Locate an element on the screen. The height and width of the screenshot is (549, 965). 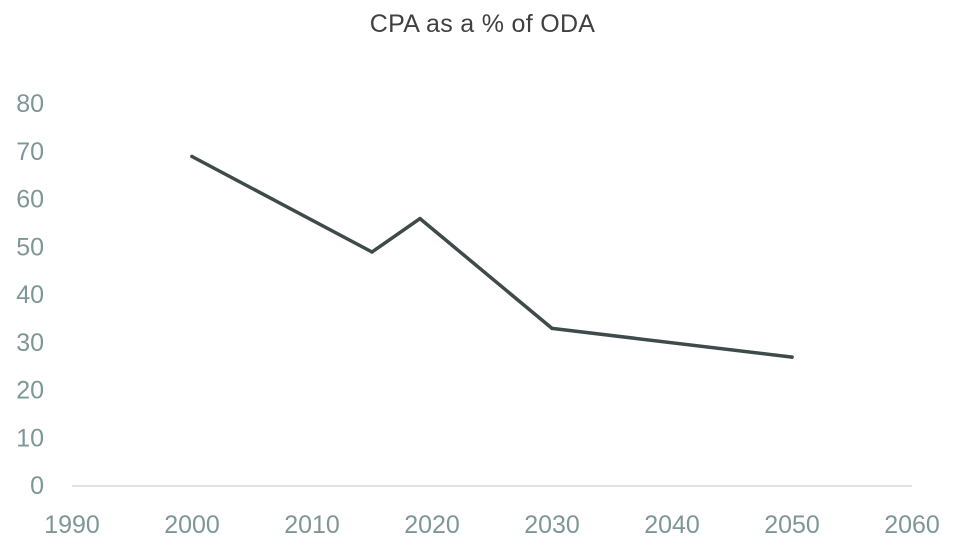
y-tick-label-10: 10 is located at coordinates (30, 438).